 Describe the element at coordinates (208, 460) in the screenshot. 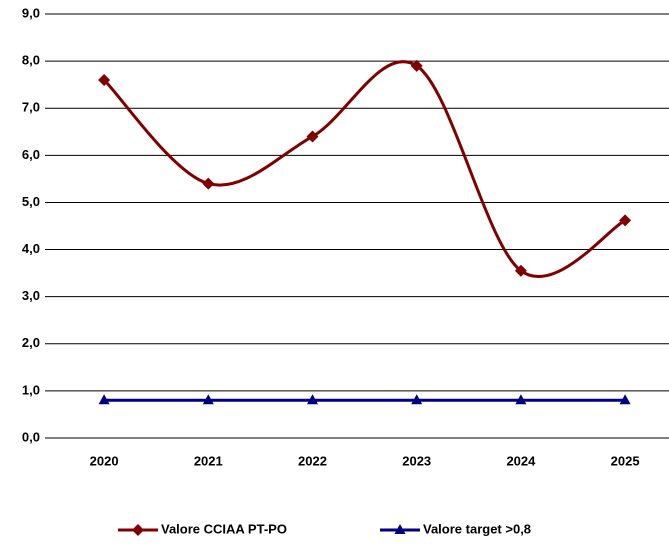

I see `x-tick-label: 2021` at that location.